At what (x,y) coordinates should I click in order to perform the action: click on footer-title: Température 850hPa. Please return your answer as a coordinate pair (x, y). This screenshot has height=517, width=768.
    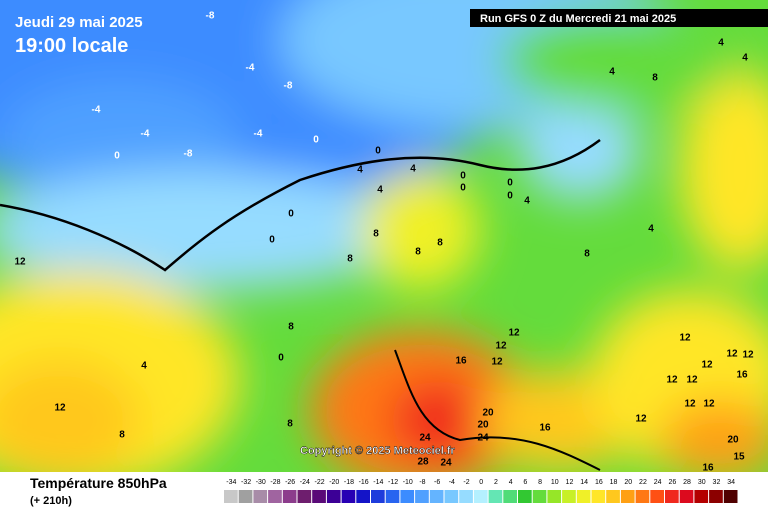
    Looking at the image, I should click on (98, 483).